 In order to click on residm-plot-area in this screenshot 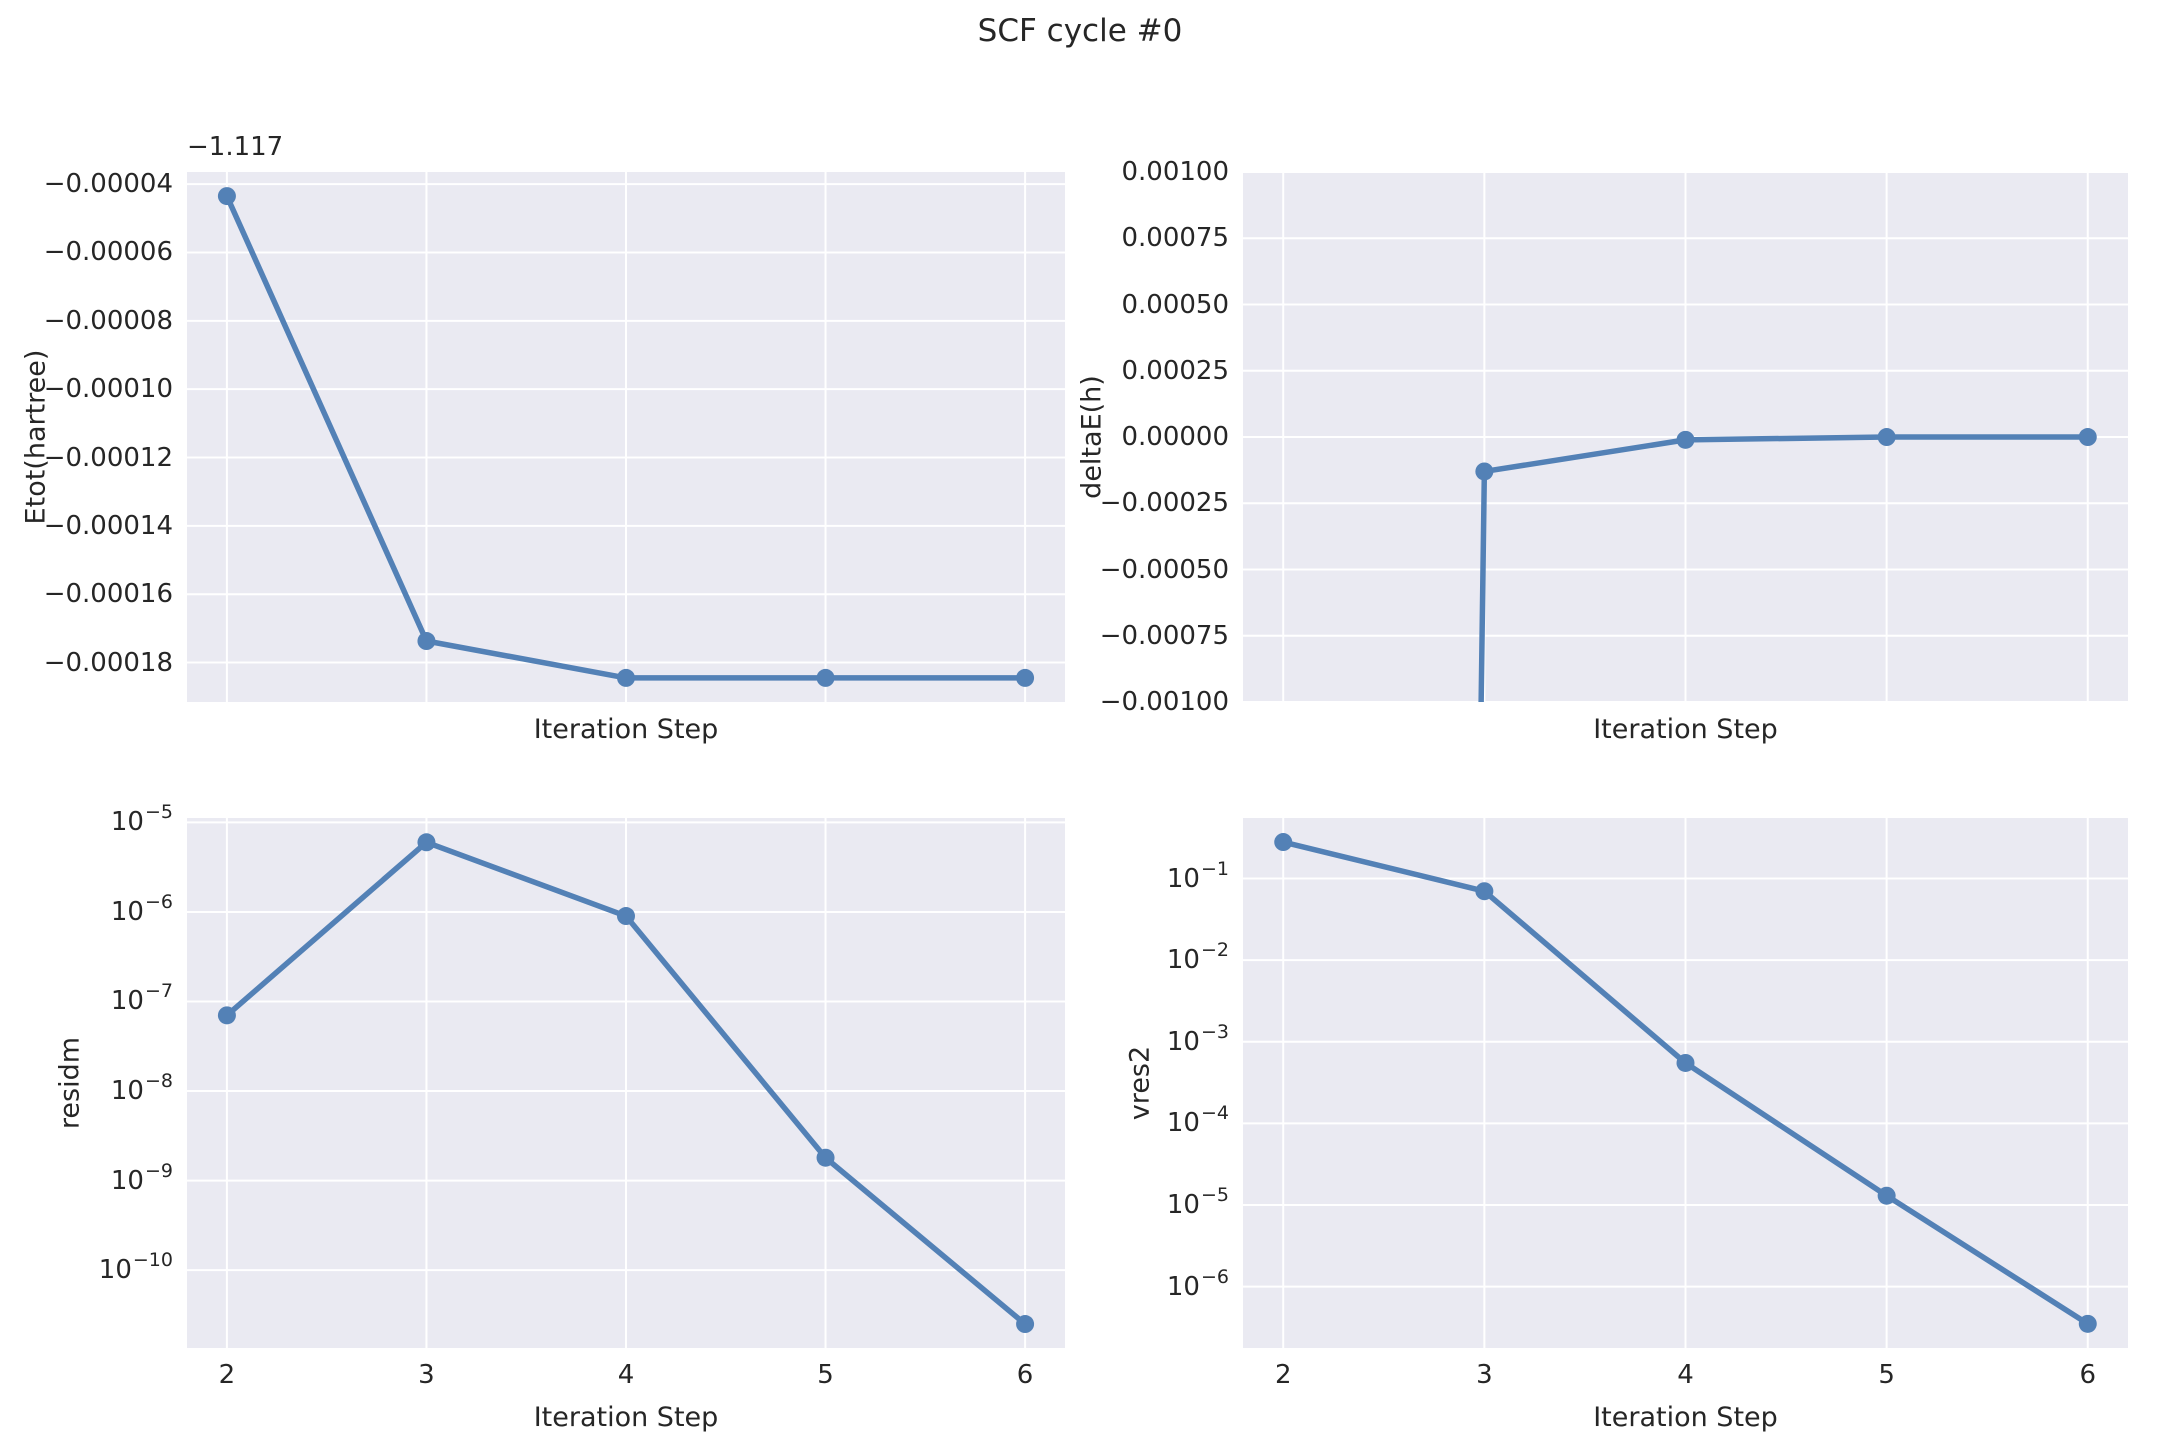, I will do `click(626, 1083)`.